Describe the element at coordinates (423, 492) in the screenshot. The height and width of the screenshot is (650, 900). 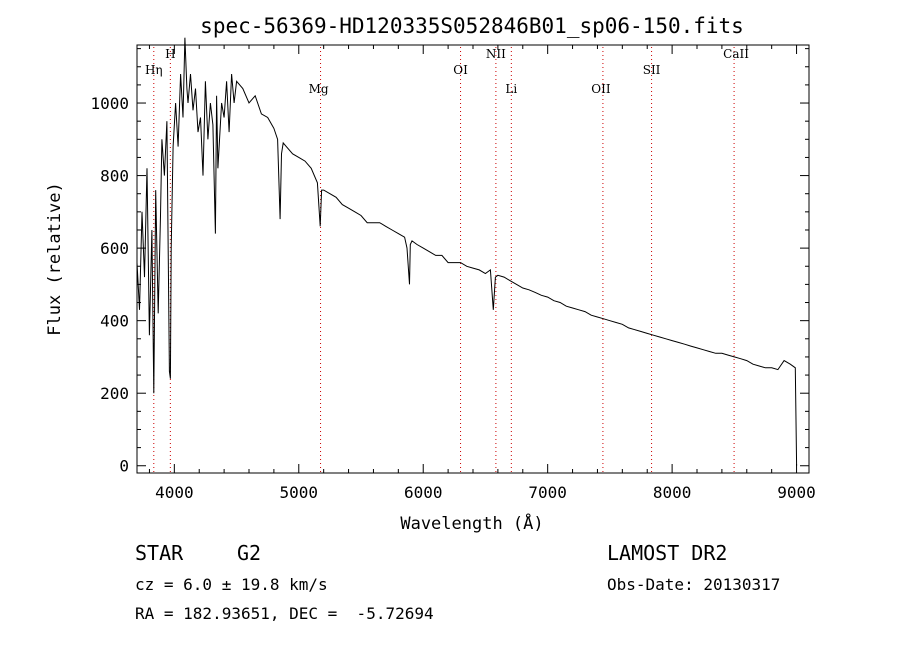
I see `x-tick-label: 6000` at that location.